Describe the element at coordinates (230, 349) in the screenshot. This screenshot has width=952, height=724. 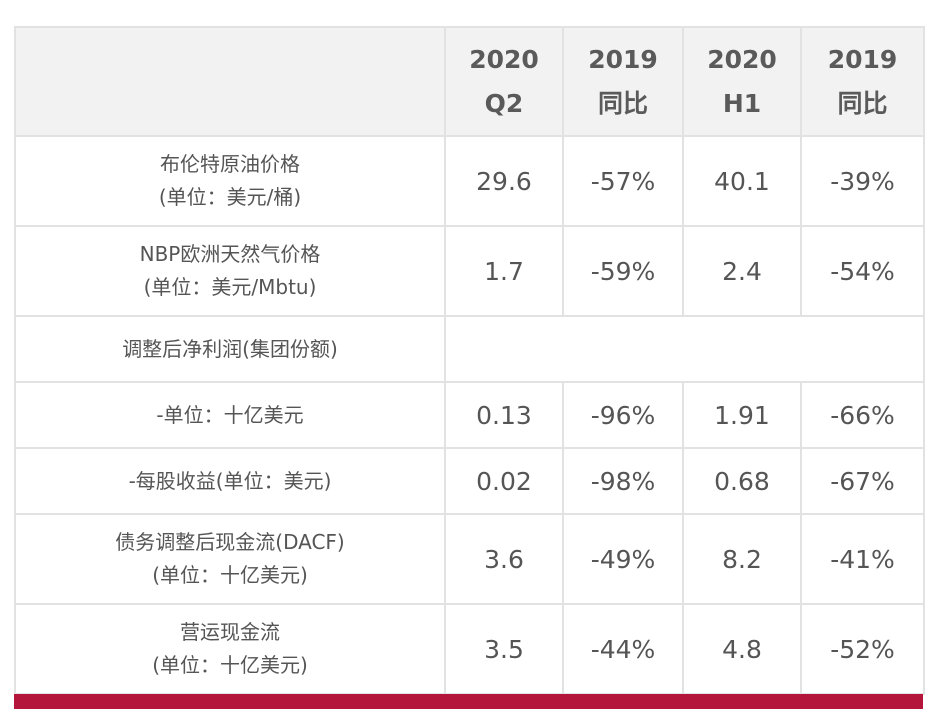
I see `section-label: 调整后净利润(集团份额)` at that location.